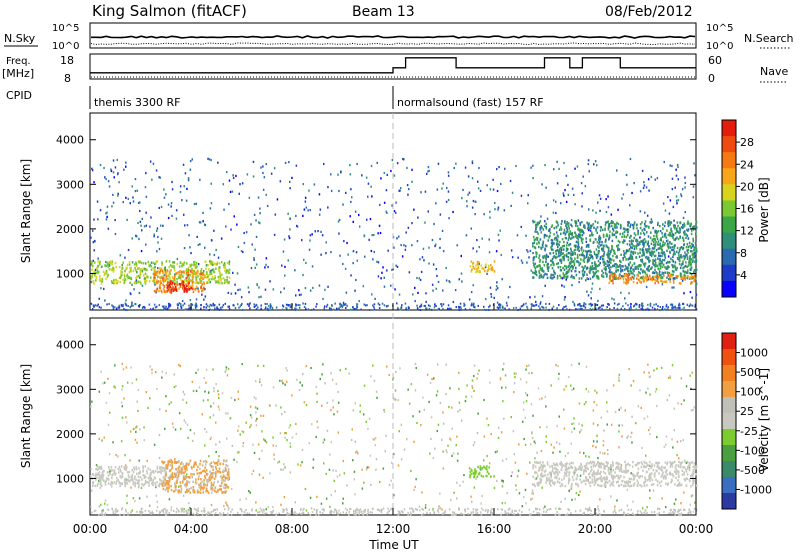  What do you see at coordinates (393, 40) in the screenshot?
I see `noise-traces` at bounding box center [393, 40].